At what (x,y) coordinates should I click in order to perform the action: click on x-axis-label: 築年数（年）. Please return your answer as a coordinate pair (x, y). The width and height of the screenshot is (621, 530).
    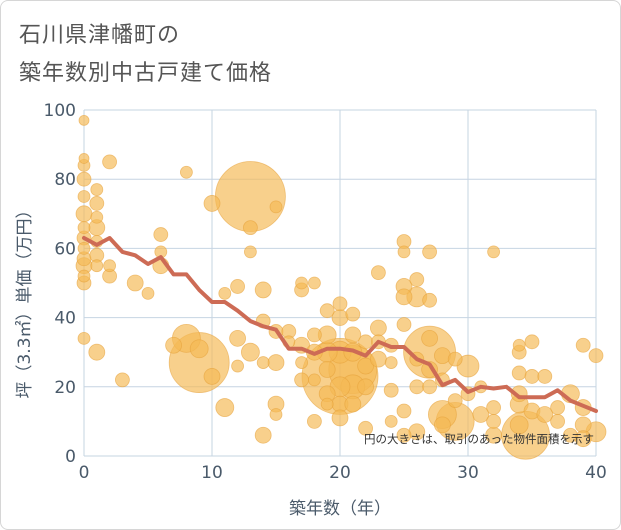
    Looking at the image, I should click on (340, 509).